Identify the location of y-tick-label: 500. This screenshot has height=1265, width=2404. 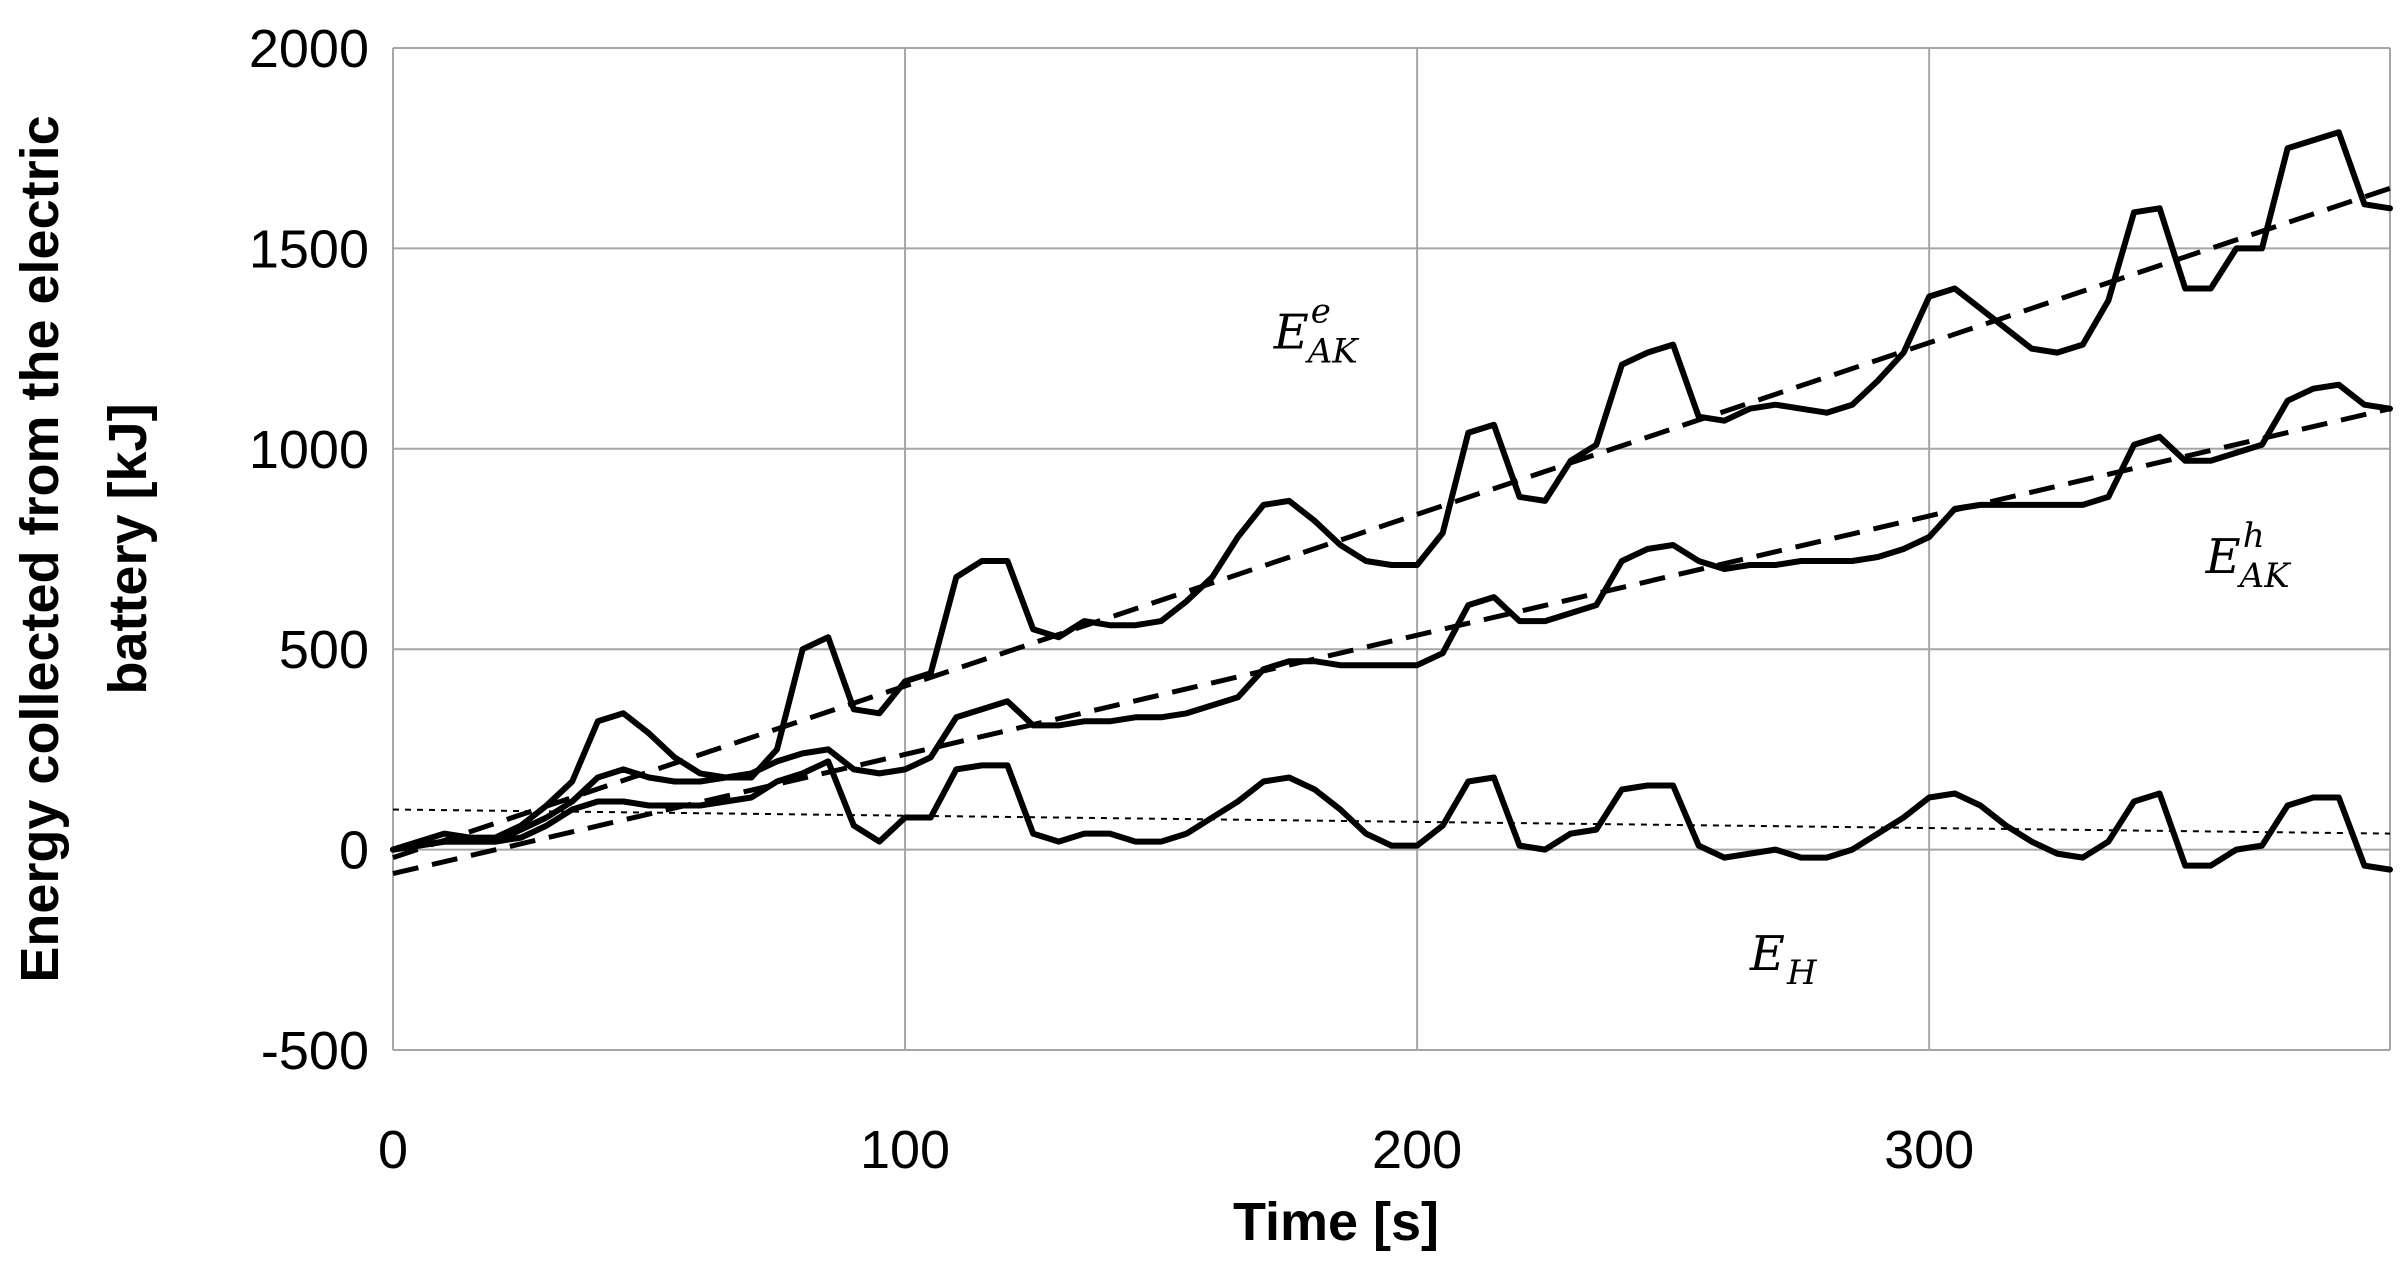
(324, 650).